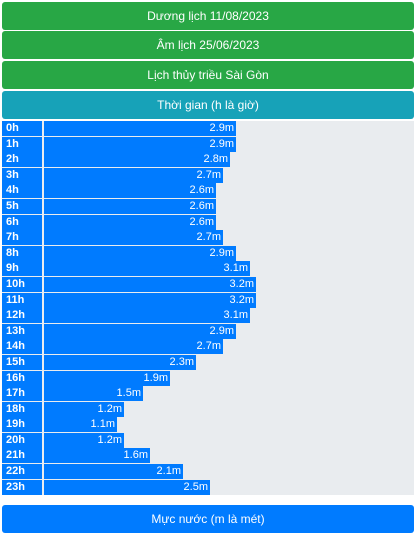 This screenshot has width=416, height=535. What do you see at coordinates (97, 456) in the screenshot?
I see `tide-bar: 1.6m` at bounding box center [97, 456].